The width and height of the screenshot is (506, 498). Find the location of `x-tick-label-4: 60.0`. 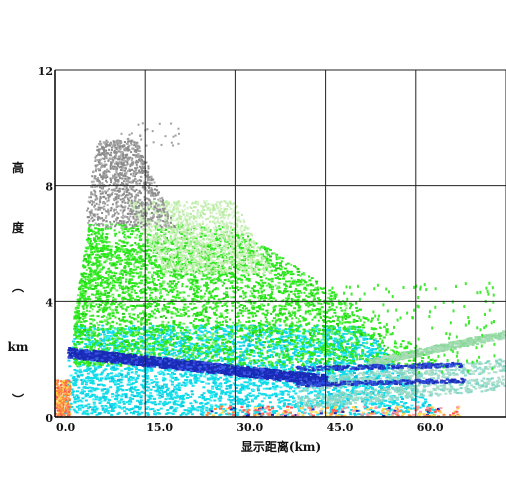

x-tick-label-4: 60.0 is located at coordinates (430, 427).